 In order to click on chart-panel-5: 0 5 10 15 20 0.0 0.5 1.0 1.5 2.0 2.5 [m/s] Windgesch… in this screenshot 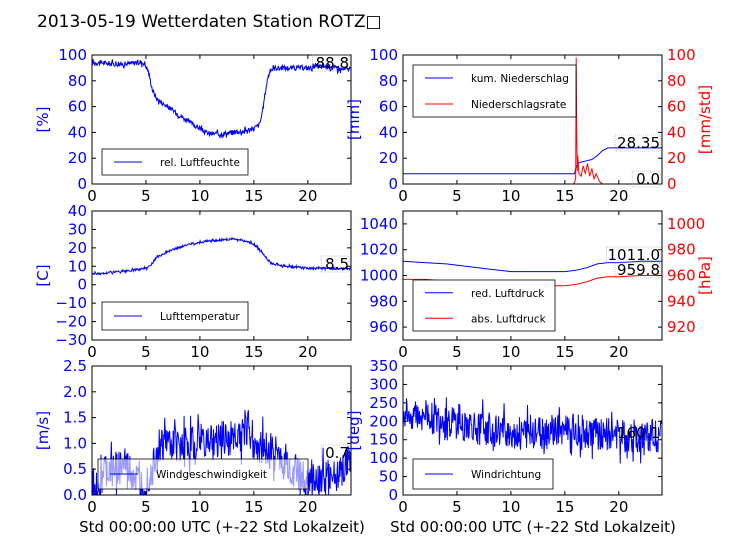, I will do `click(193, 436)`.